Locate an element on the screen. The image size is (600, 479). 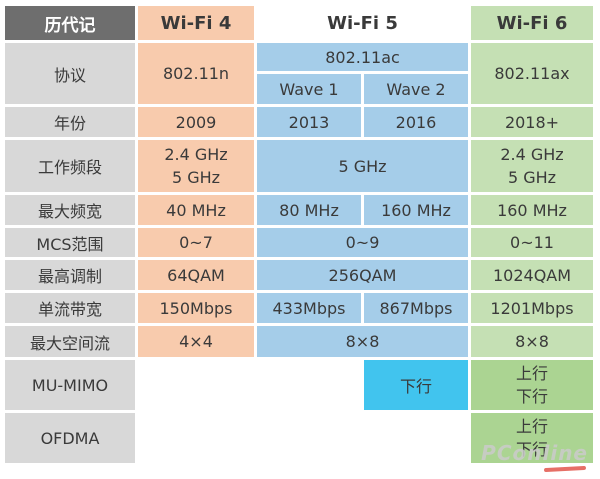
row-label-stream-rate: 单流带宽 is located at coordinates (70, 308).